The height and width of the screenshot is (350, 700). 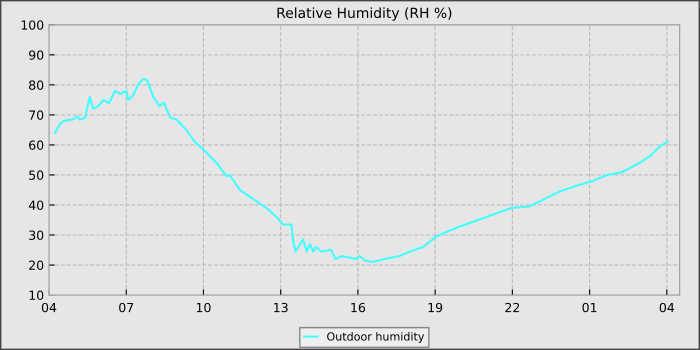 I want to click on x-tick-label: 16, so click(x=358, y=307).